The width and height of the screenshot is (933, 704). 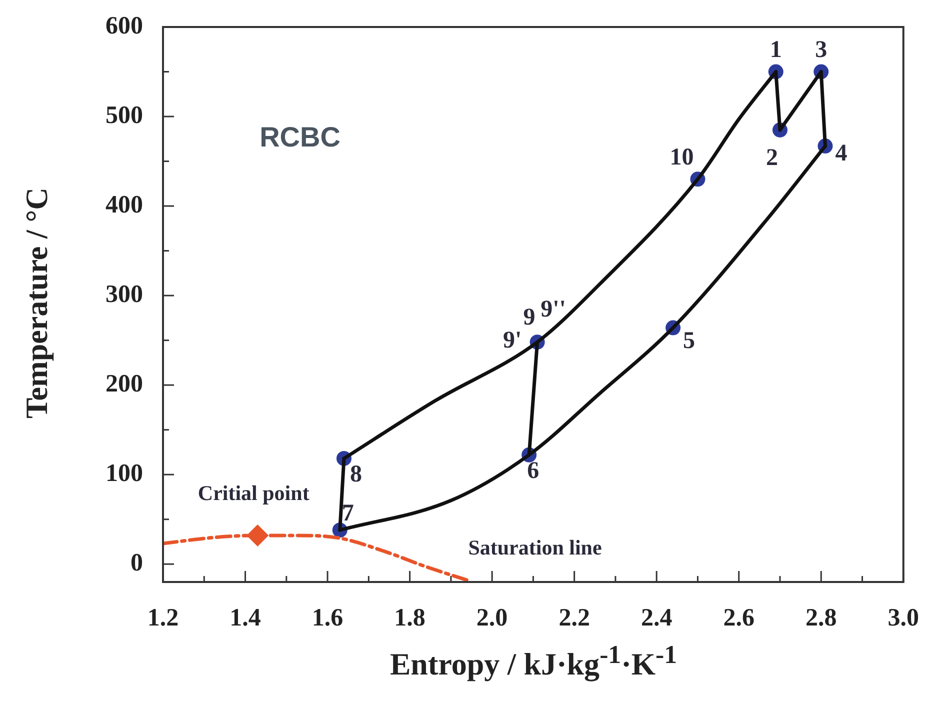 What do you see at coordinates (821, 49) in the screenshot?
I see `annotation: 3` at bounding box center [821, 49].